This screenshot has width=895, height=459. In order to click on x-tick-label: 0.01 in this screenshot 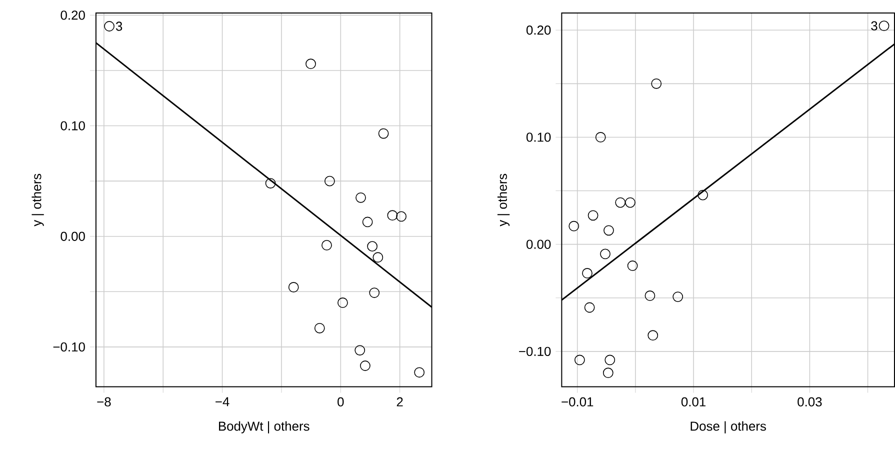, I will do `click(693, 402)`.